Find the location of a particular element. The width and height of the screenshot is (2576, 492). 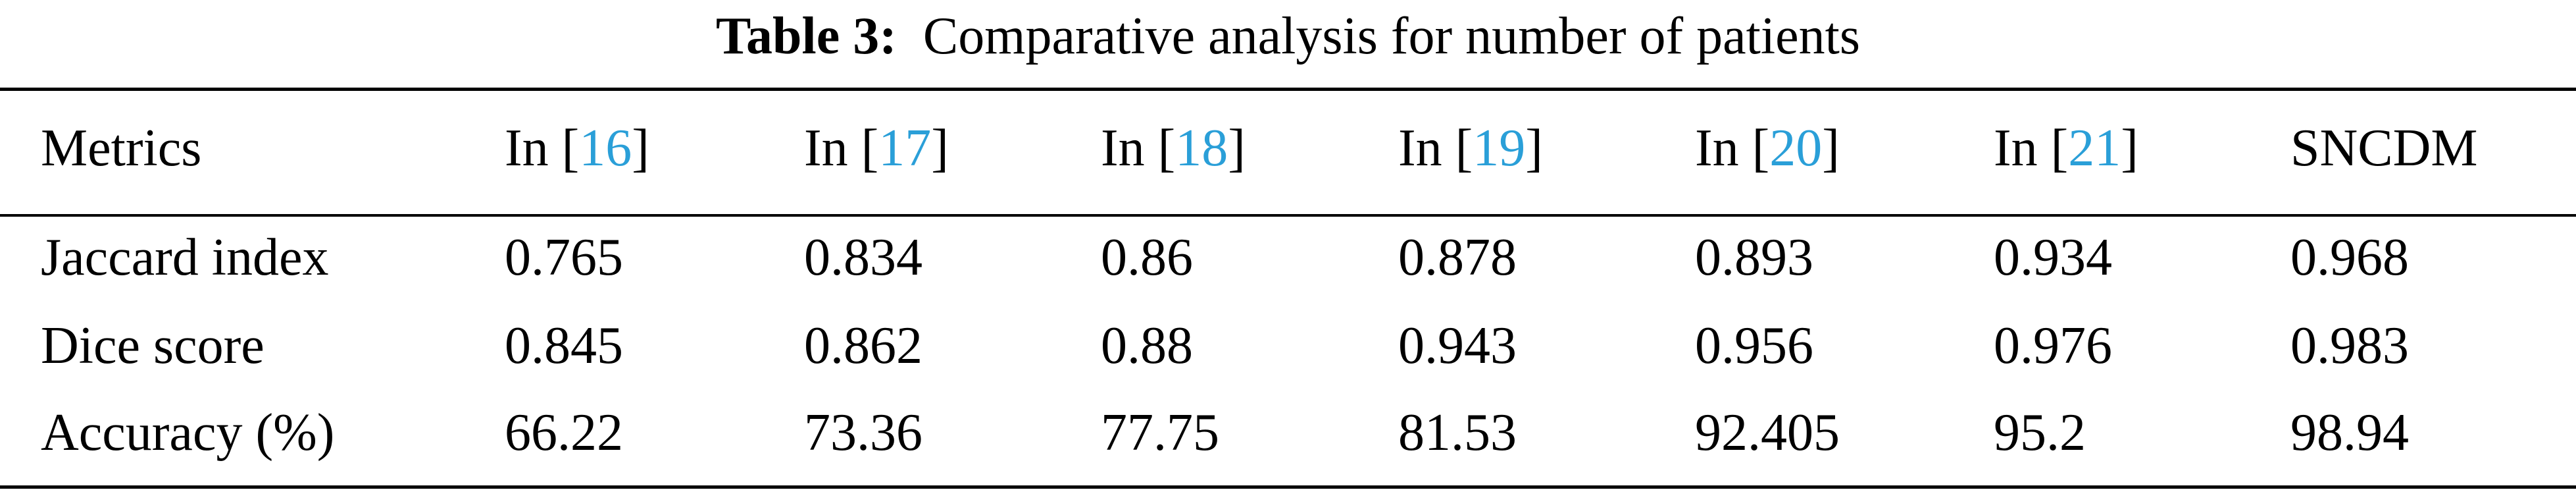

table-cell: 73.36 is located at coordinates (863, 433).